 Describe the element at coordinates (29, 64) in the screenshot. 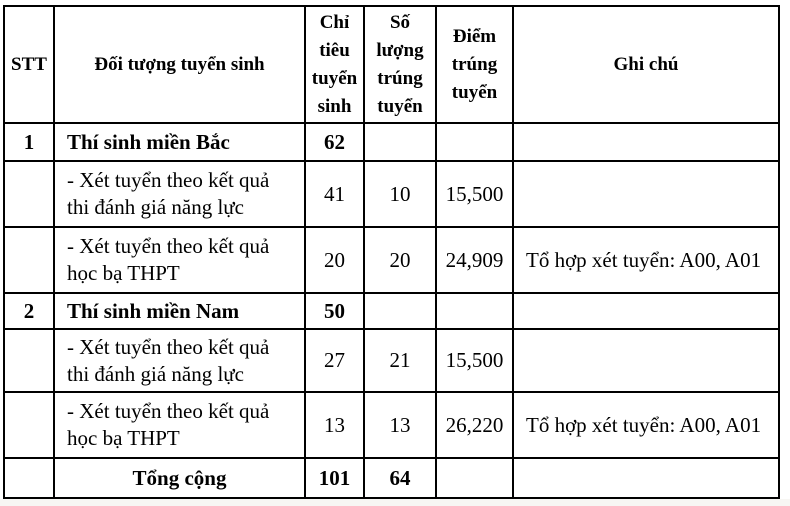

I see `col-header-stt: STT` at that location.